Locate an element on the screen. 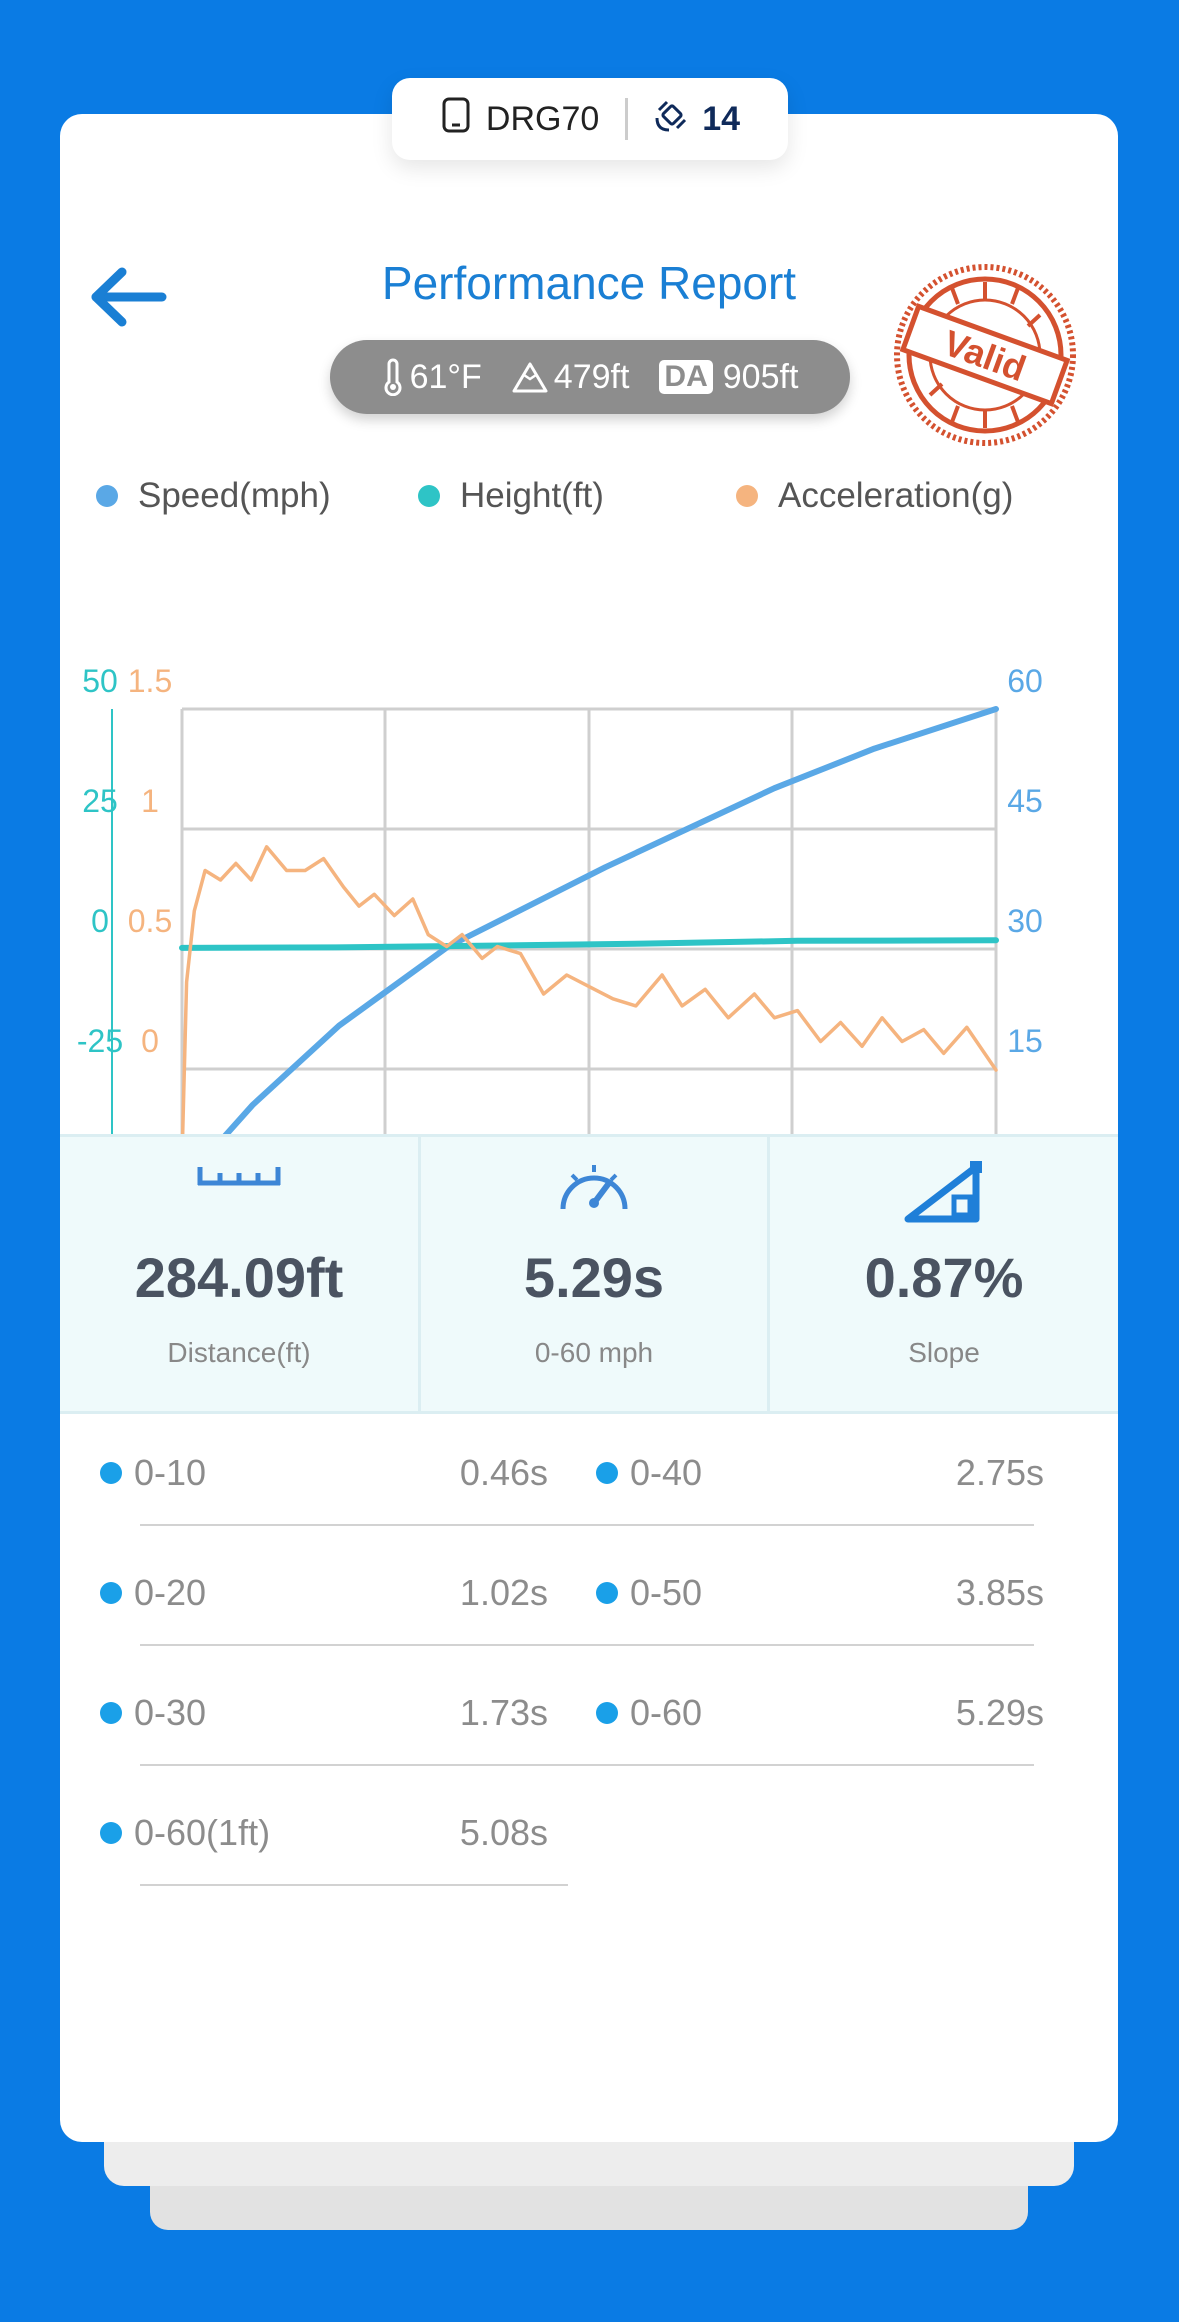 Image resolution: width=1179 pixels, height=2322 pixels. stat-zero-to-sixty: 5.29s 0-60 mph is located at coordinates (594, 1274).